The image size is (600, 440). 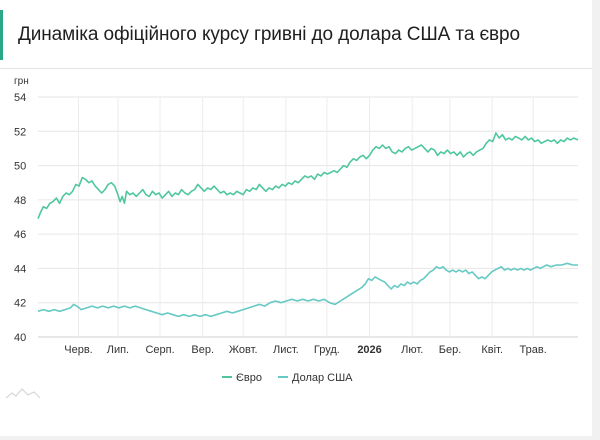 I want to click on title-accent-bar, so click(x=1, y=35).